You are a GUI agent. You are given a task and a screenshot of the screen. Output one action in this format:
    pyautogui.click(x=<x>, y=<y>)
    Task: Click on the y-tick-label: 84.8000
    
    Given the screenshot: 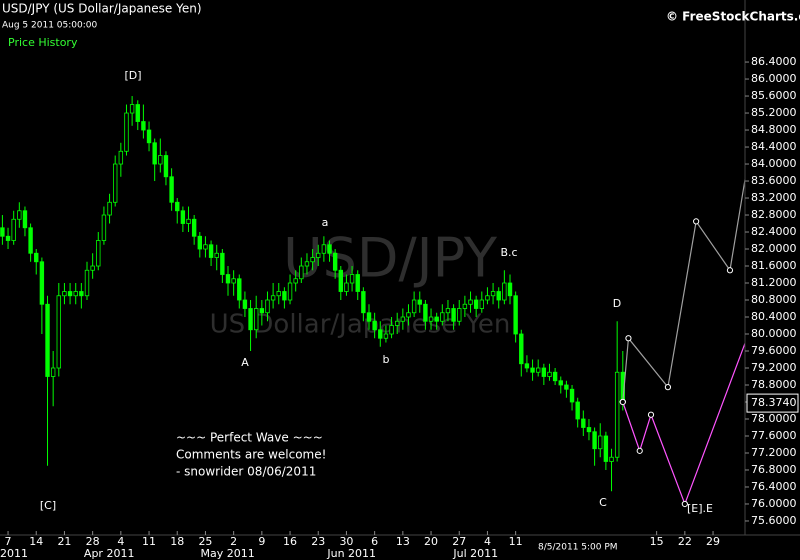 What is the action you would take?
    pyautogui.click(x=774, y=129)
    